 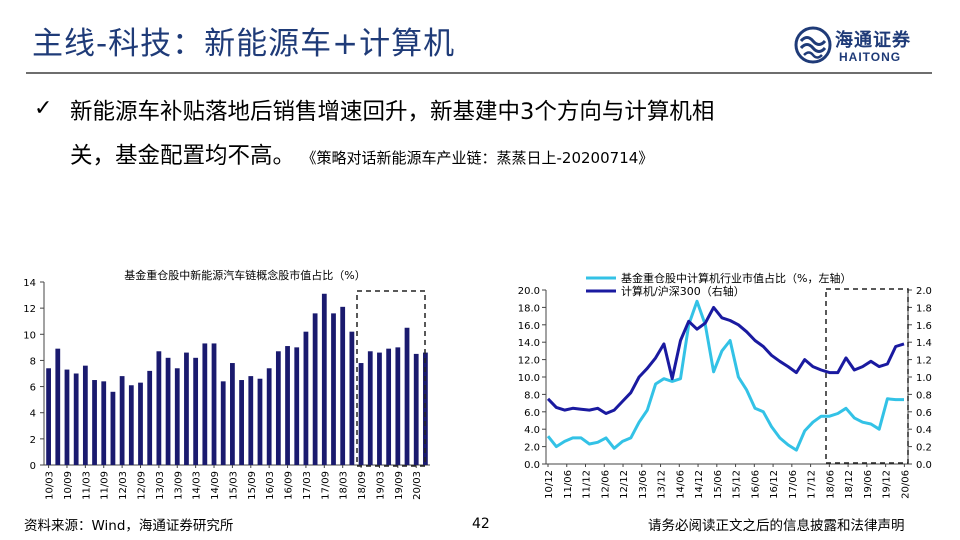 I want to click on chart1-x-tick-label: 11/09, so click(x=105, y=485).